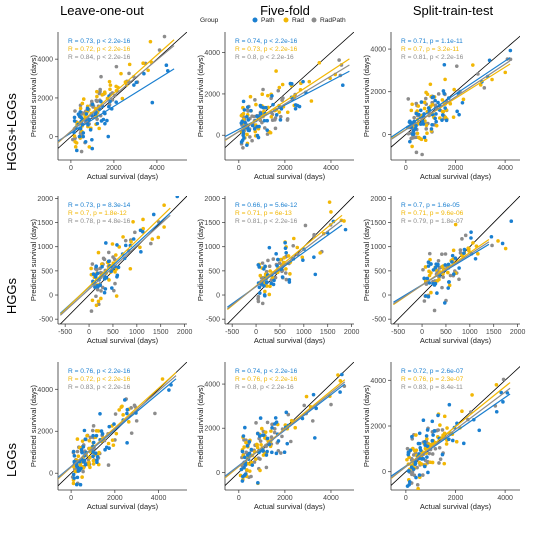  Describe the element at coordinates (266, 371) in the screenshot. I see `stat-label-path: R = 0.74, p < 2.2e-16` at that location.